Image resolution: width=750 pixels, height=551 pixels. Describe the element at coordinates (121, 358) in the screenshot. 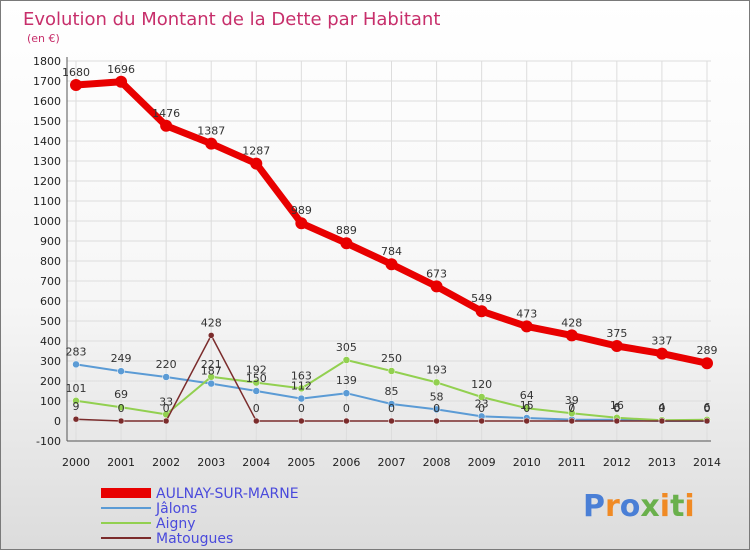

I see `data-label: 249` at that location.